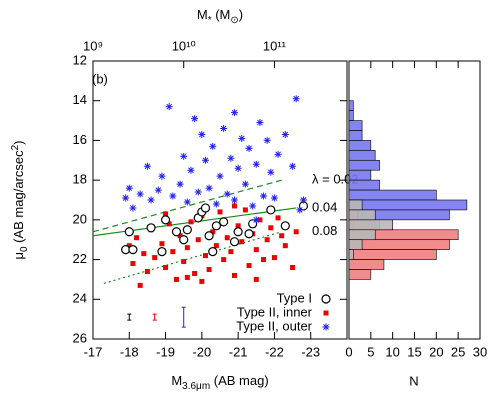 This screenshot has width=500, height=400. I want to click on x-tick-label: 5, so click(370, 351).